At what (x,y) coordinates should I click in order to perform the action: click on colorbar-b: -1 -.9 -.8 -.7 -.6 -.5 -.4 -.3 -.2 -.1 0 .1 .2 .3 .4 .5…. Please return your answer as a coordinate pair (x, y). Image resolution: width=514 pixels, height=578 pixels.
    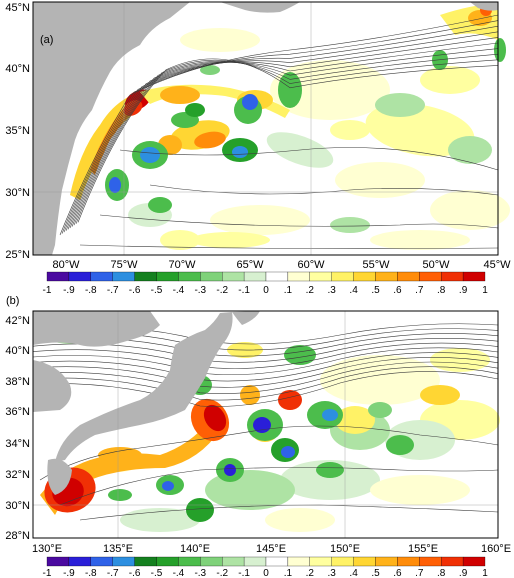
    Looking at the image, I should click on (265, 567).